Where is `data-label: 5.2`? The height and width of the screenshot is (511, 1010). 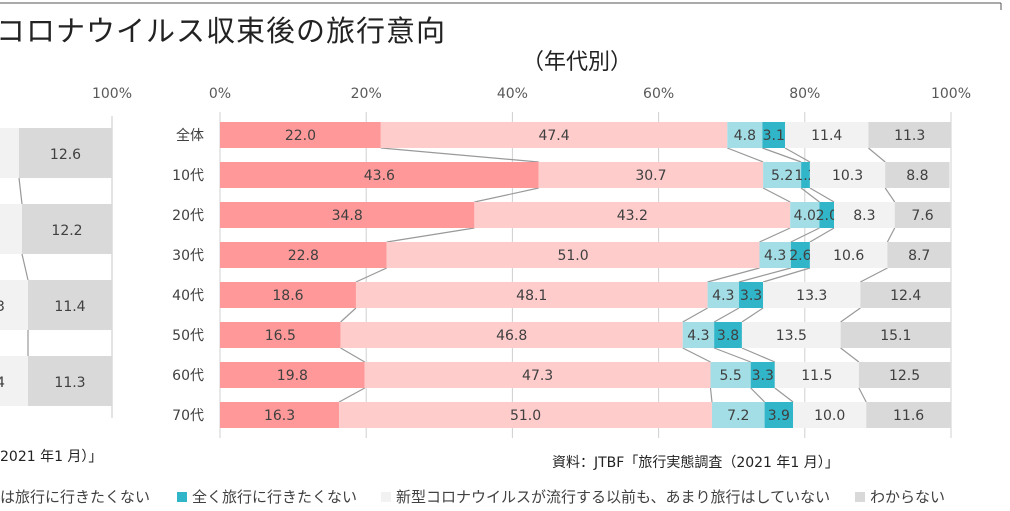
data-label: 5.2 is located at coordinates (782, 176).